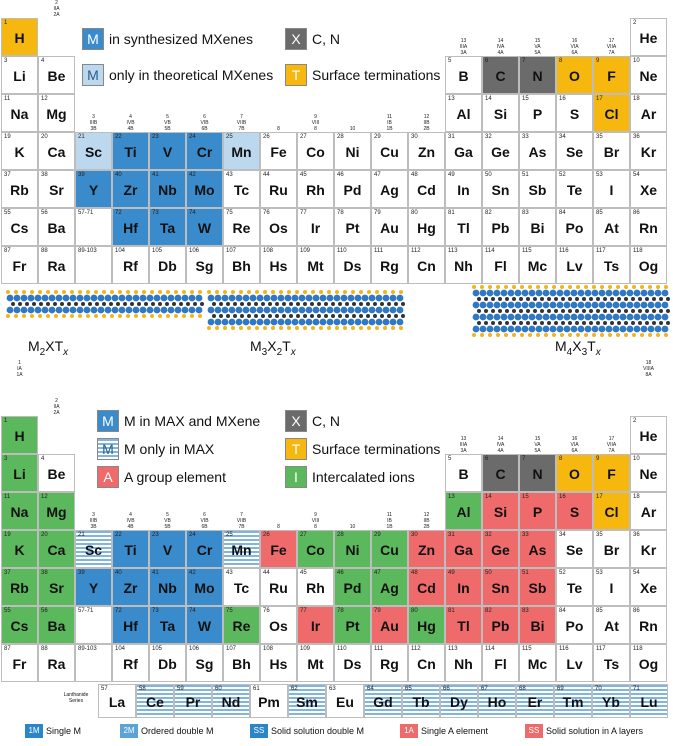  Describe the element at coordinates (167, 587) in the screenshot. I see `element-cell-Nb: 41 Nb` at that location.